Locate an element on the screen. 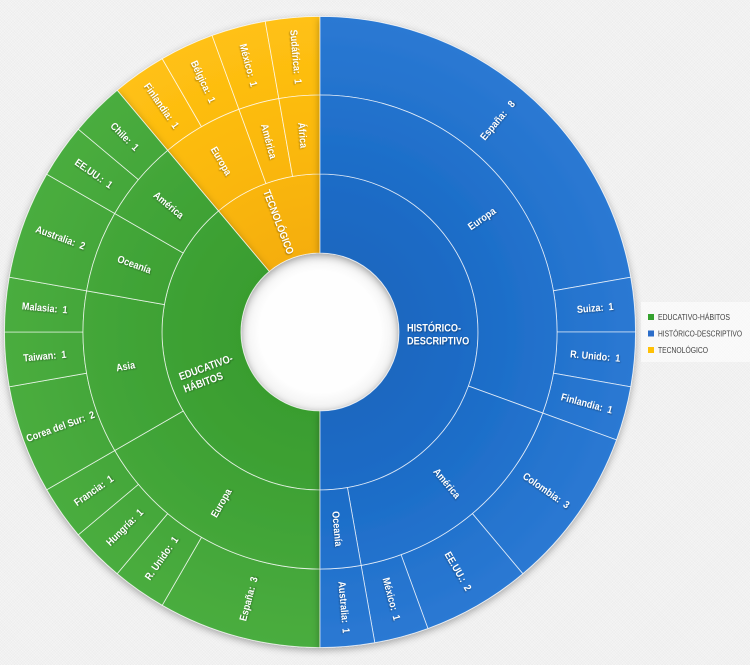  svg-text: Suiza: 1 is located at coordinates (595, 309).